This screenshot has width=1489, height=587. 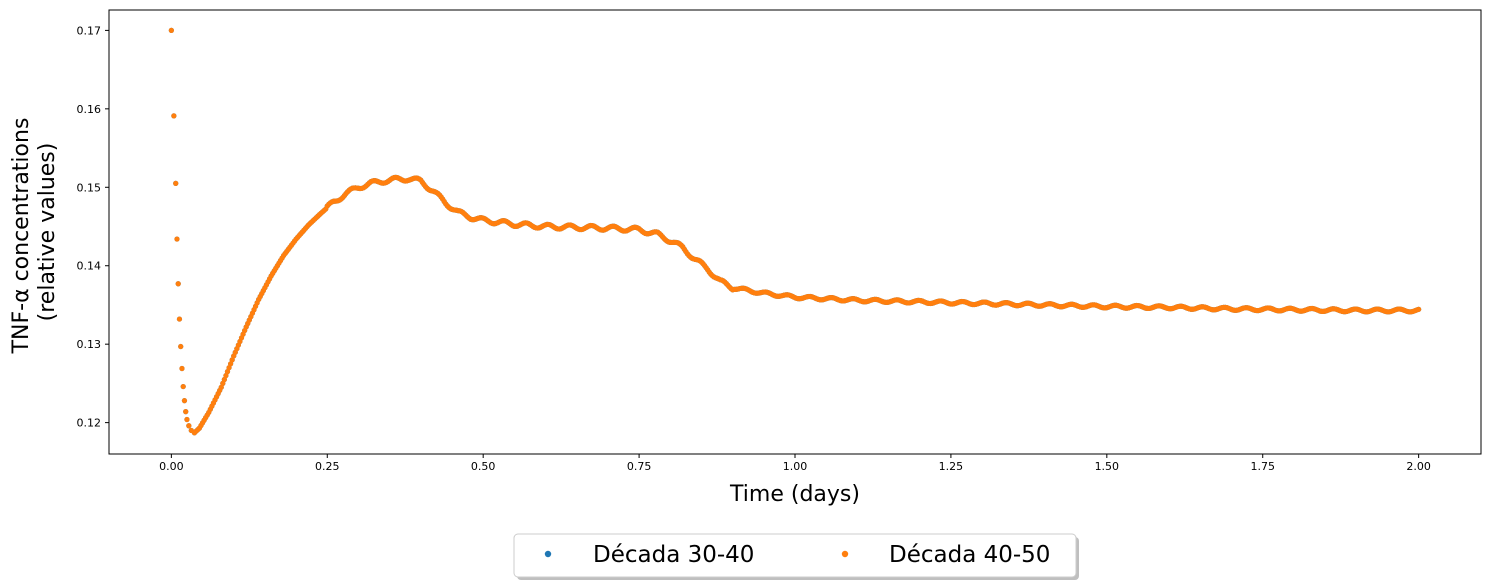 I want to click on y-tick-label: 0.14, so click(x=89, y=266).